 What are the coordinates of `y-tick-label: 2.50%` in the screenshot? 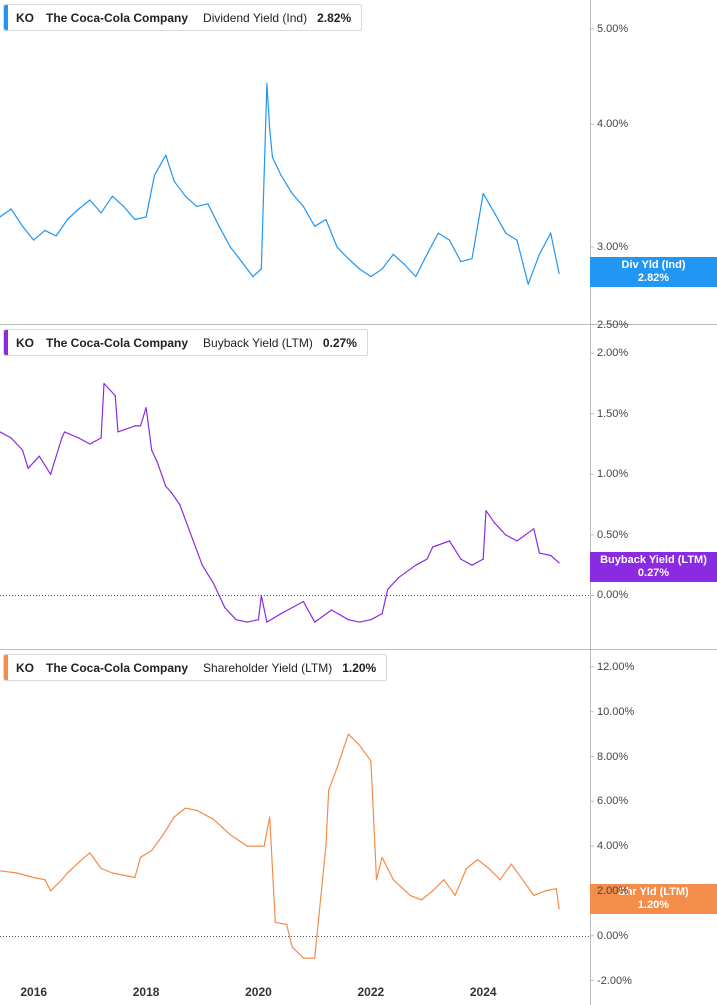 It's located at (613, 325).